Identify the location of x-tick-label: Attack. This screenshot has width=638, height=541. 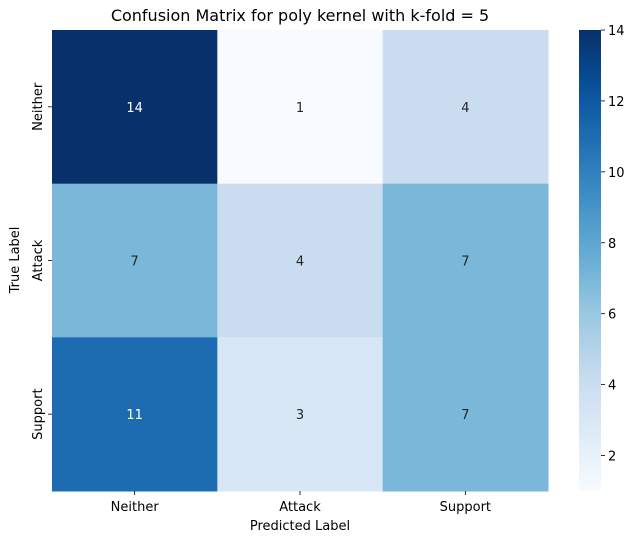
(300, 507).